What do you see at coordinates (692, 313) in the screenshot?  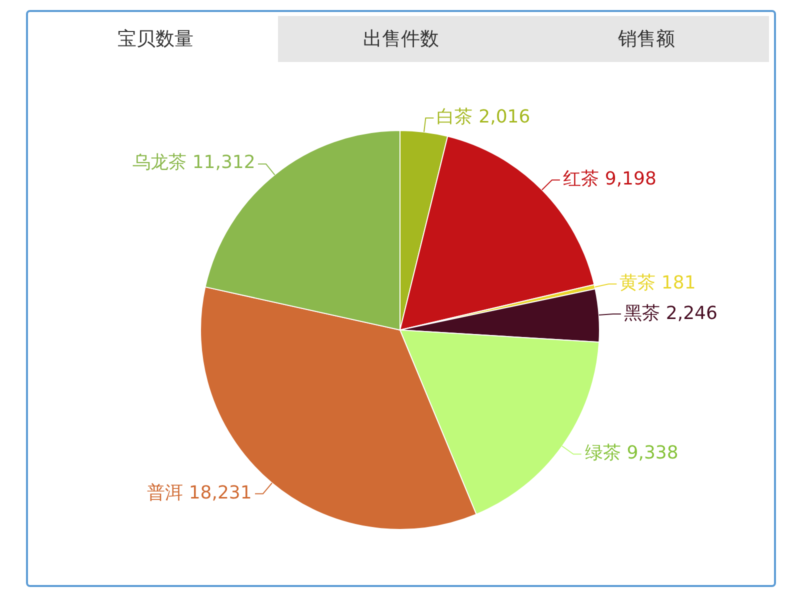 I see `data-label: 2,246` at bounding box center [692, 313].